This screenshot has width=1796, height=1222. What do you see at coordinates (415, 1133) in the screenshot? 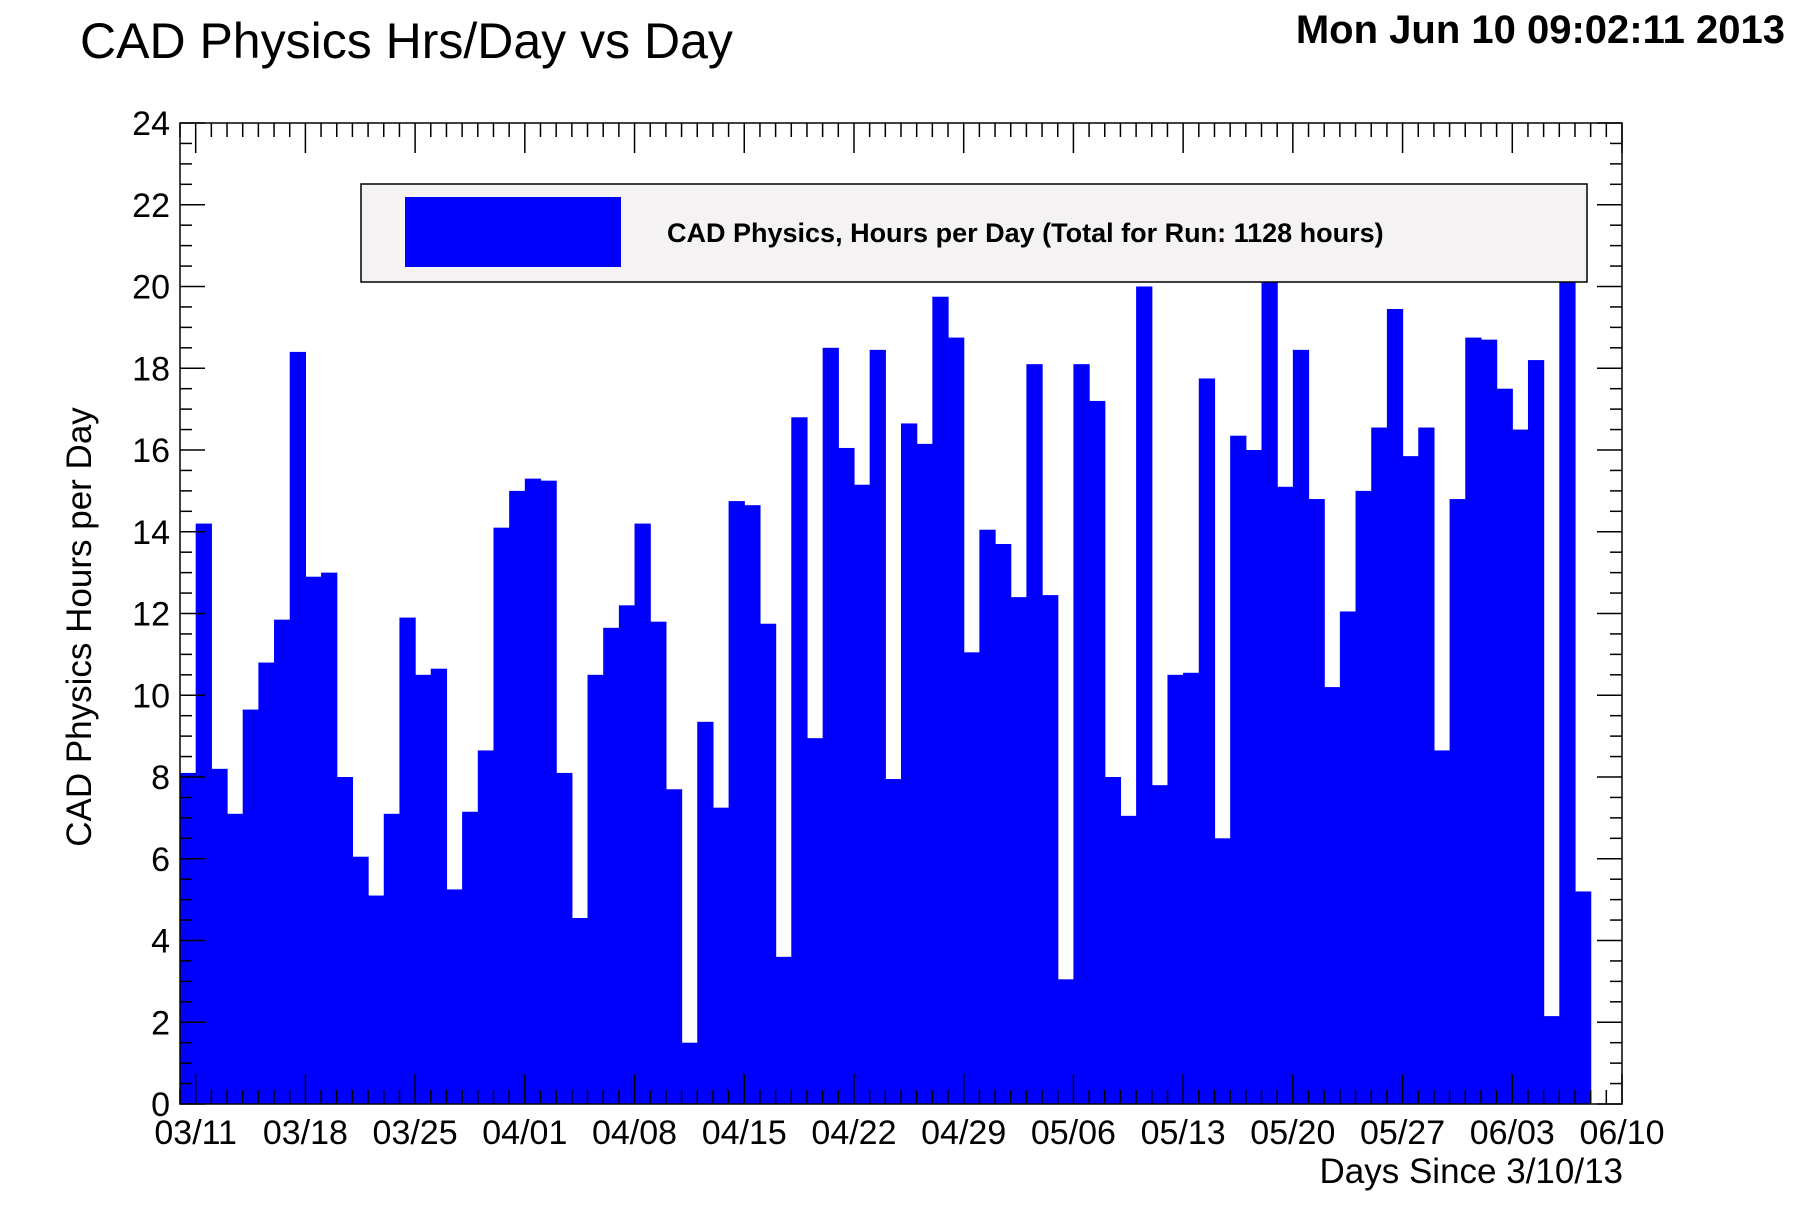
I see `x-tick-label: 03/25` at bounding box center [415, 1133].